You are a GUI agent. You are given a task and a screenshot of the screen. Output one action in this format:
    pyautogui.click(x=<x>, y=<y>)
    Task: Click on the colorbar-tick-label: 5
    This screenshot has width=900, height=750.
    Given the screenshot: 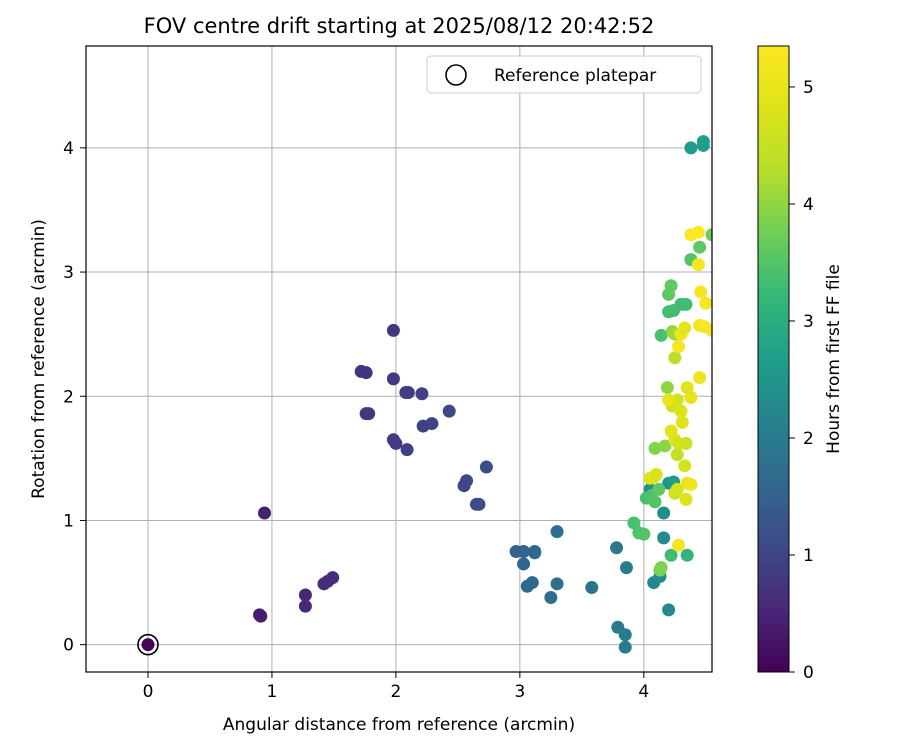 What is the action you would take?
    pyautogui.click(x=808, y=88)
    